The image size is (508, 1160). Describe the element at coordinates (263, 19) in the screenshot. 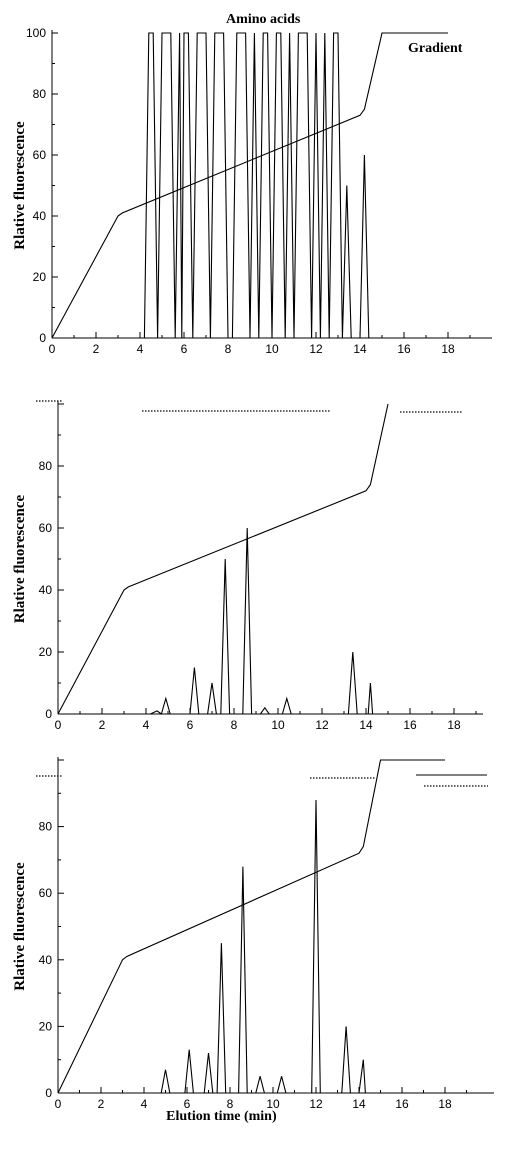

I see `chart-title: Amino acids` at that location.